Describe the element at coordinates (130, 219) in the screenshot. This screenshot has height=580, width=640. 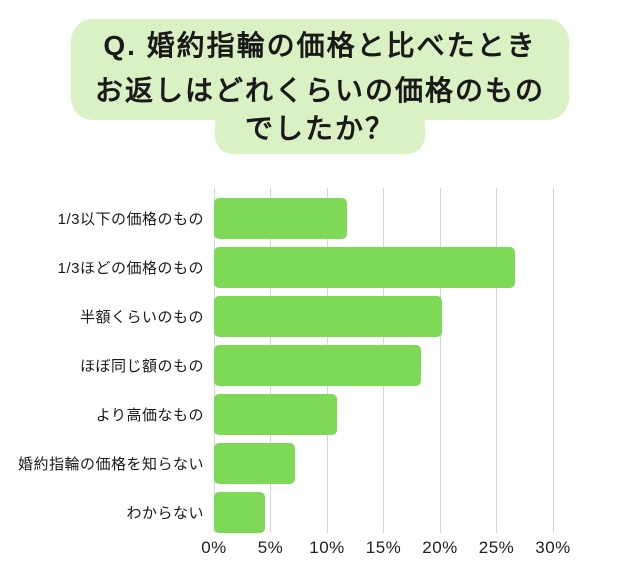
I see `category-label: 1/3以下の価格のもの` at that location.